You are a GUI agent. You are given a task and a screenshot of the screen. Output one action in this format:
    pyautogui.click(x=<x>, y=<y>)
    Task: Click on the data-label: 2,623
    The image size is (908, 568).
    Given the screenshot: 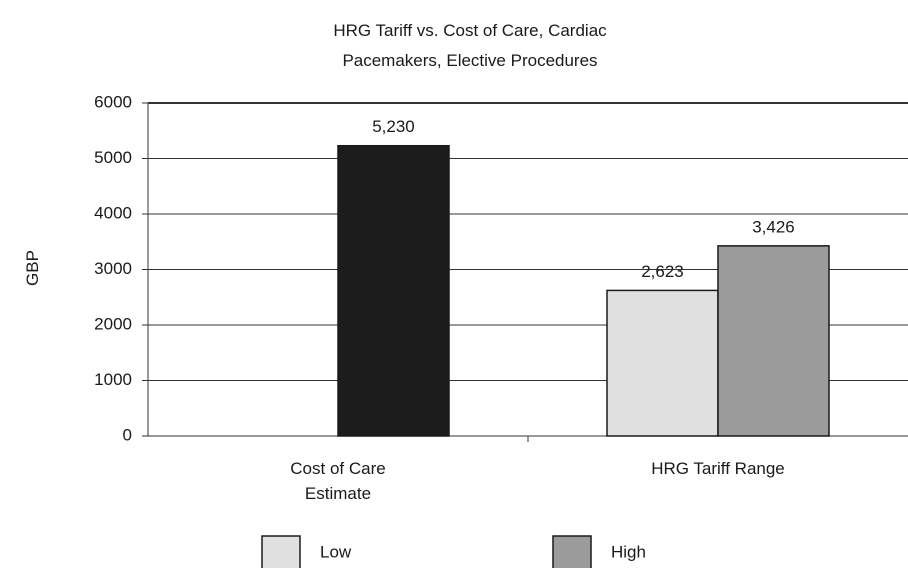 What is the action you would take?
    pyautogui.click(x=662, y=271)
    